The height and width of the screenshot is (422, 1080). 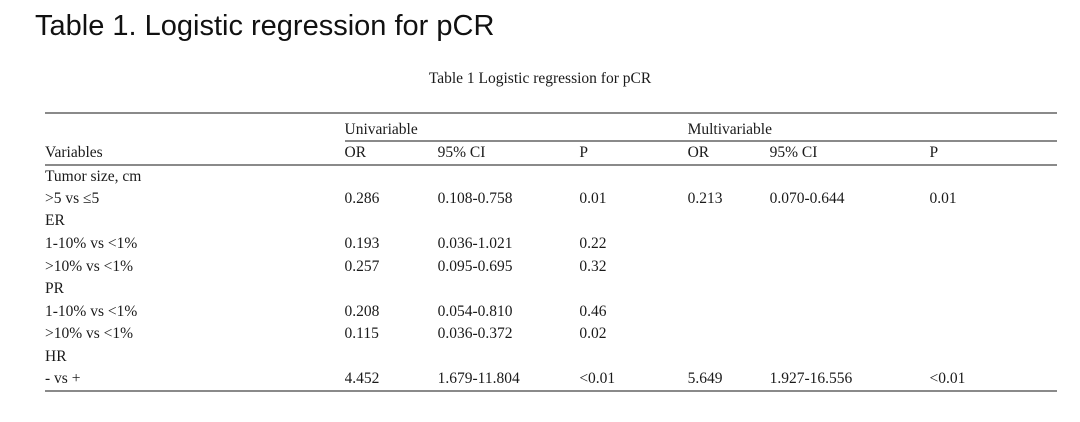 What do you see at coordinates (593, 244) in the screenshot?
I see `p-univariable-cell: 0.22` at bounding box center [593, 244].